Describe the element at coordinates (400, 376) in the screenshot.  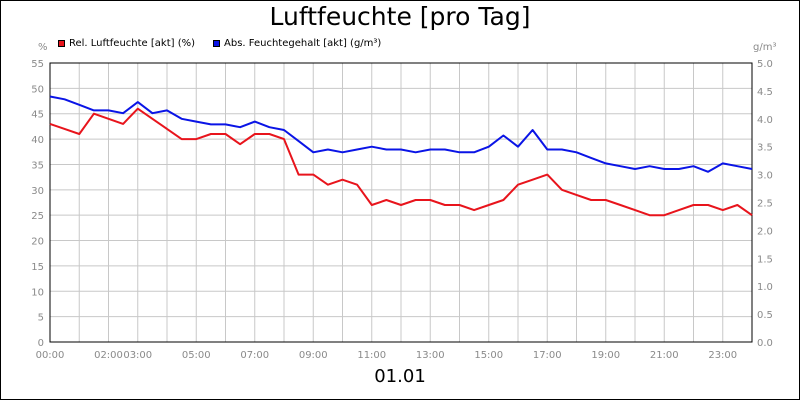
I see `date-label: 01.01` at that location.